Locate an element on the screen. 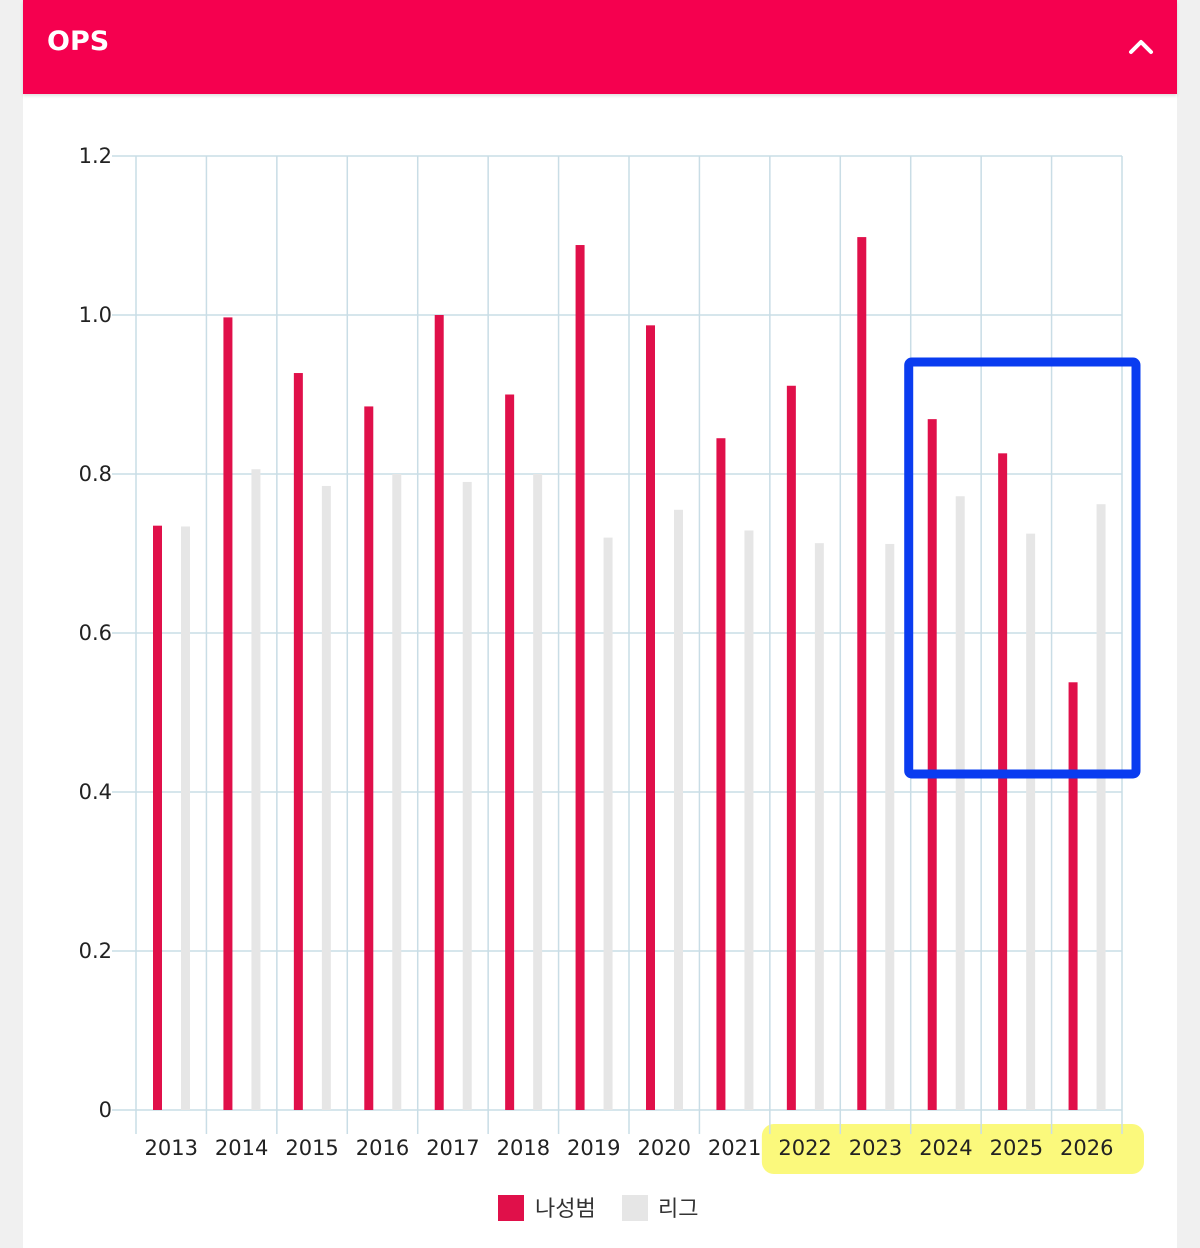  x-tick-label: 2025 is located at coordinates (1016, 1148).